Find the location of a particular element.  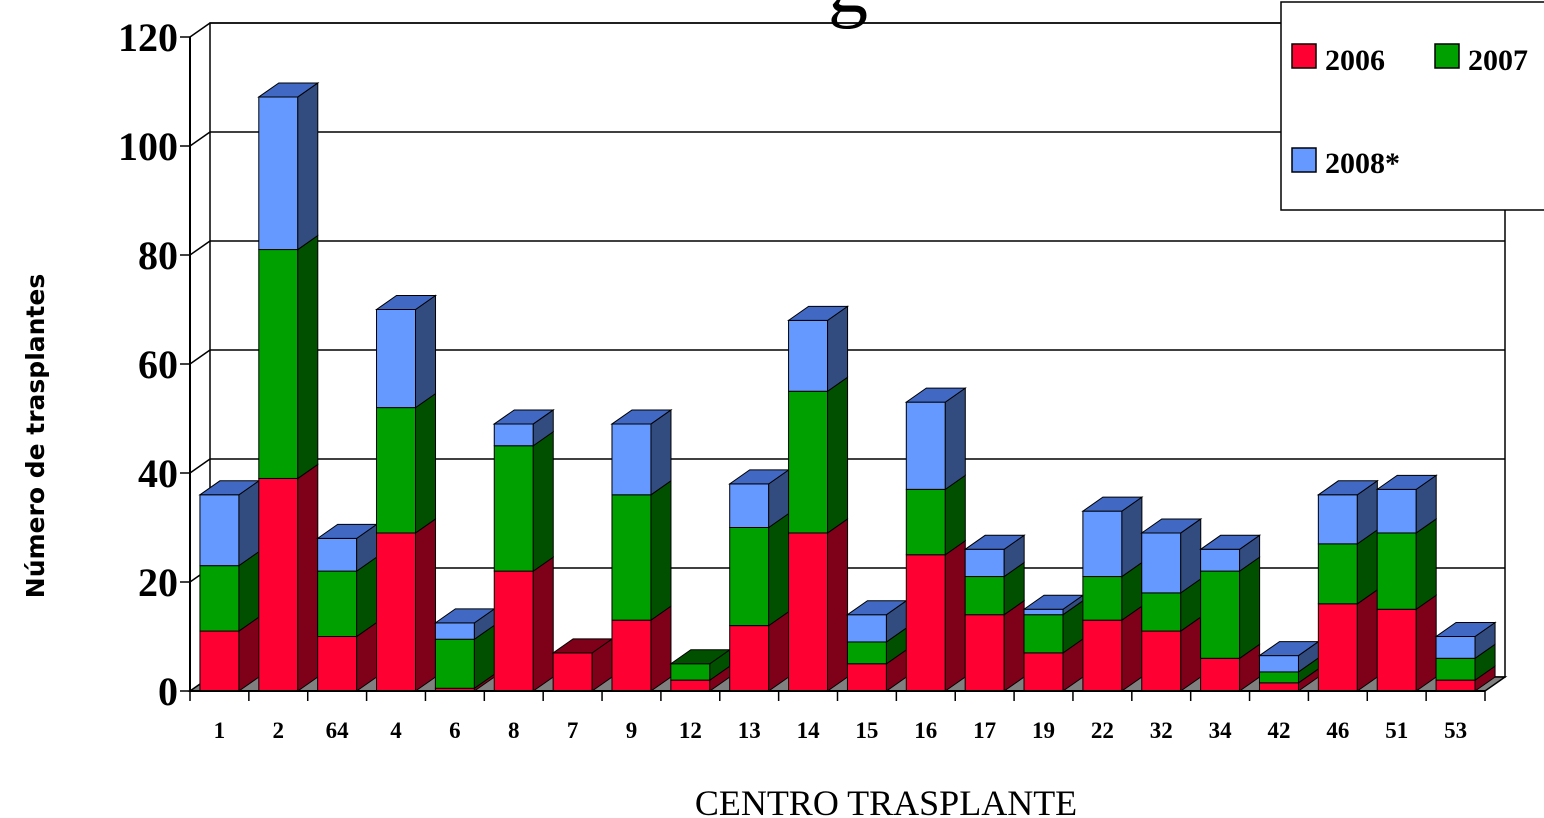

y-tick-label: 60 is located at coordinates (158, 364).